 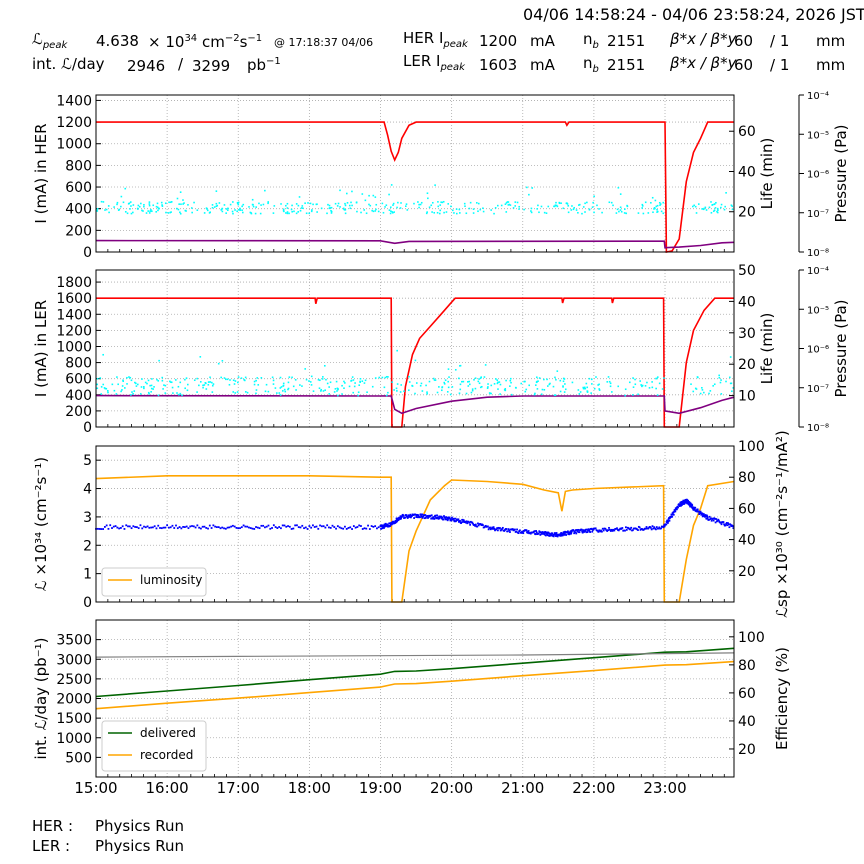 I want to click on ler-run-label: LER :, so click(x=51, y=846).